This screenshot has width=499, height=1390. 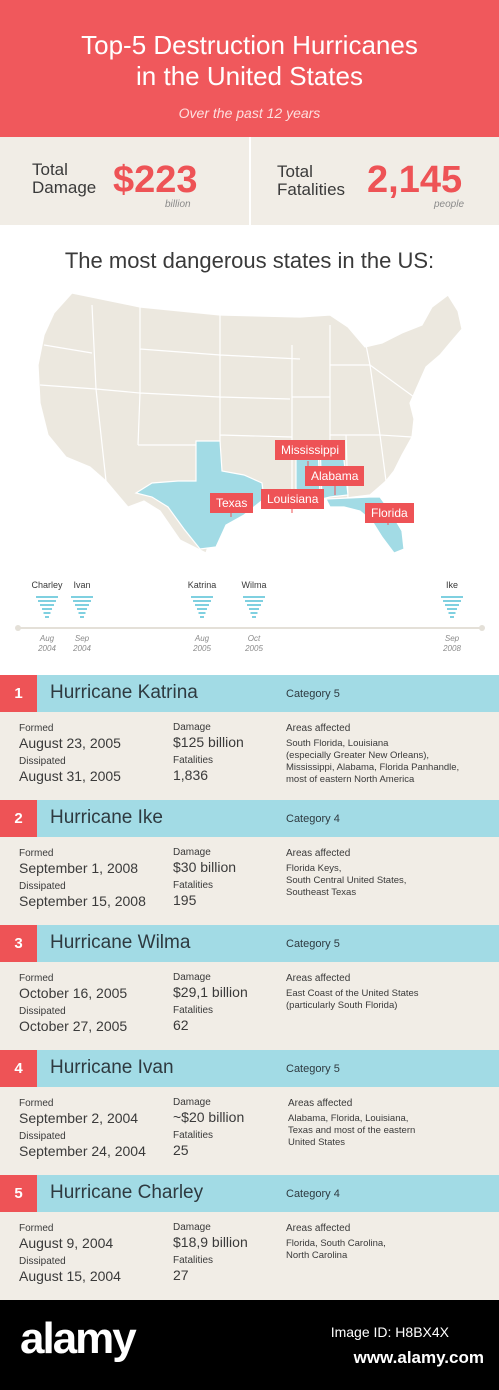 I want to click on timeline-label-ivan: Ivan, so click(x=82, y=585).